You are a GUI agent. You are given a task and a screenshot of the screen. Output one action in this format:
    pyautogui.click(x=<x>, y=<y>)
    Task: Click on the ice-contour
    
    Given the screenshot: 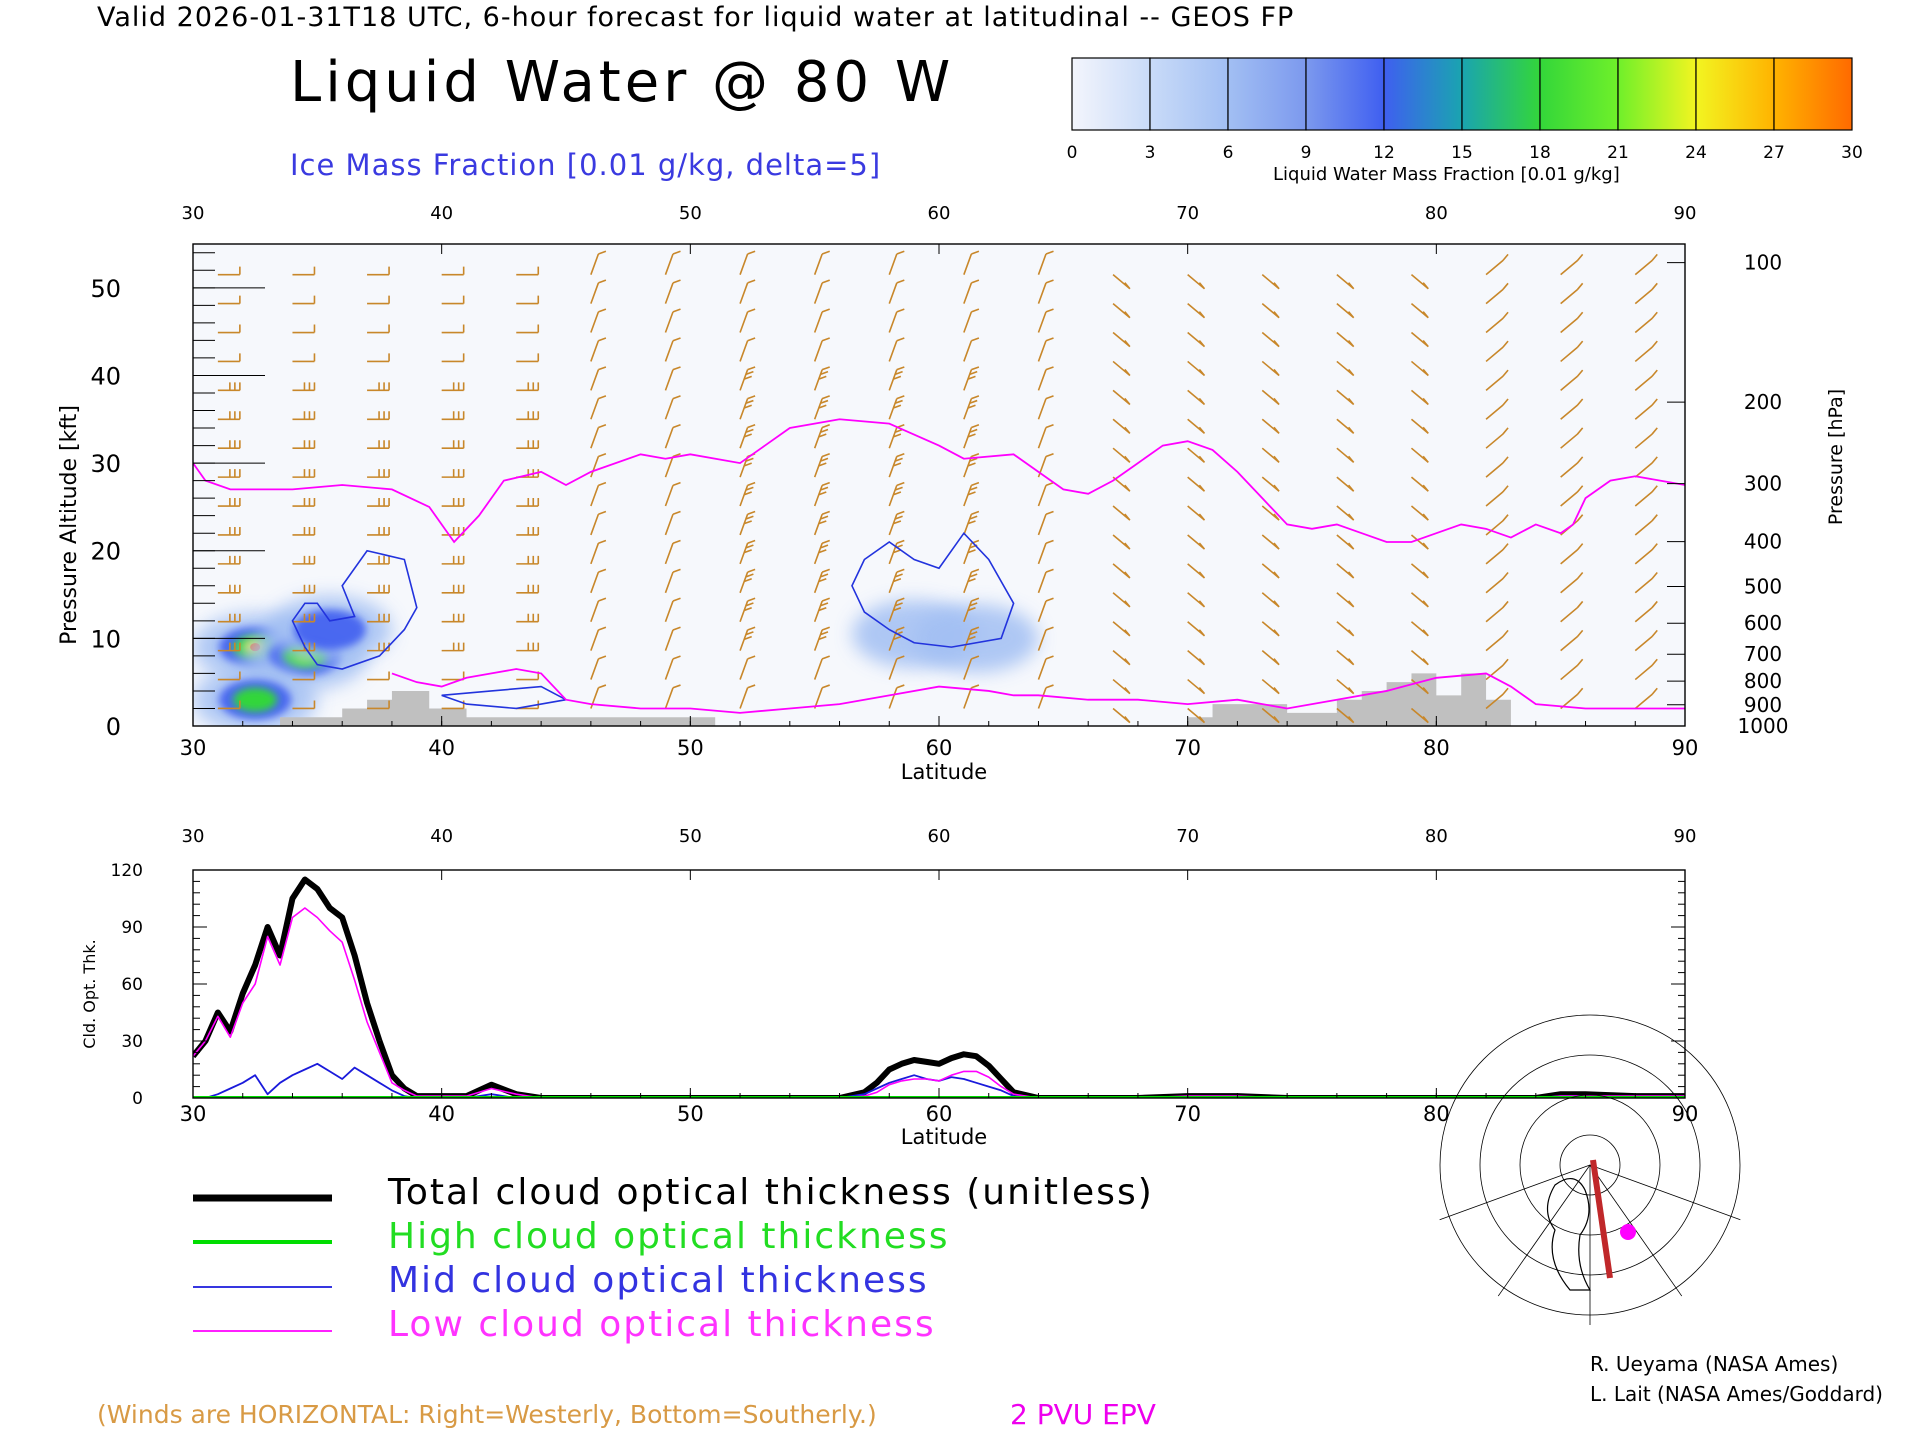 What is the action you would take?
    pyautogui.click(x=505, y=697)
    